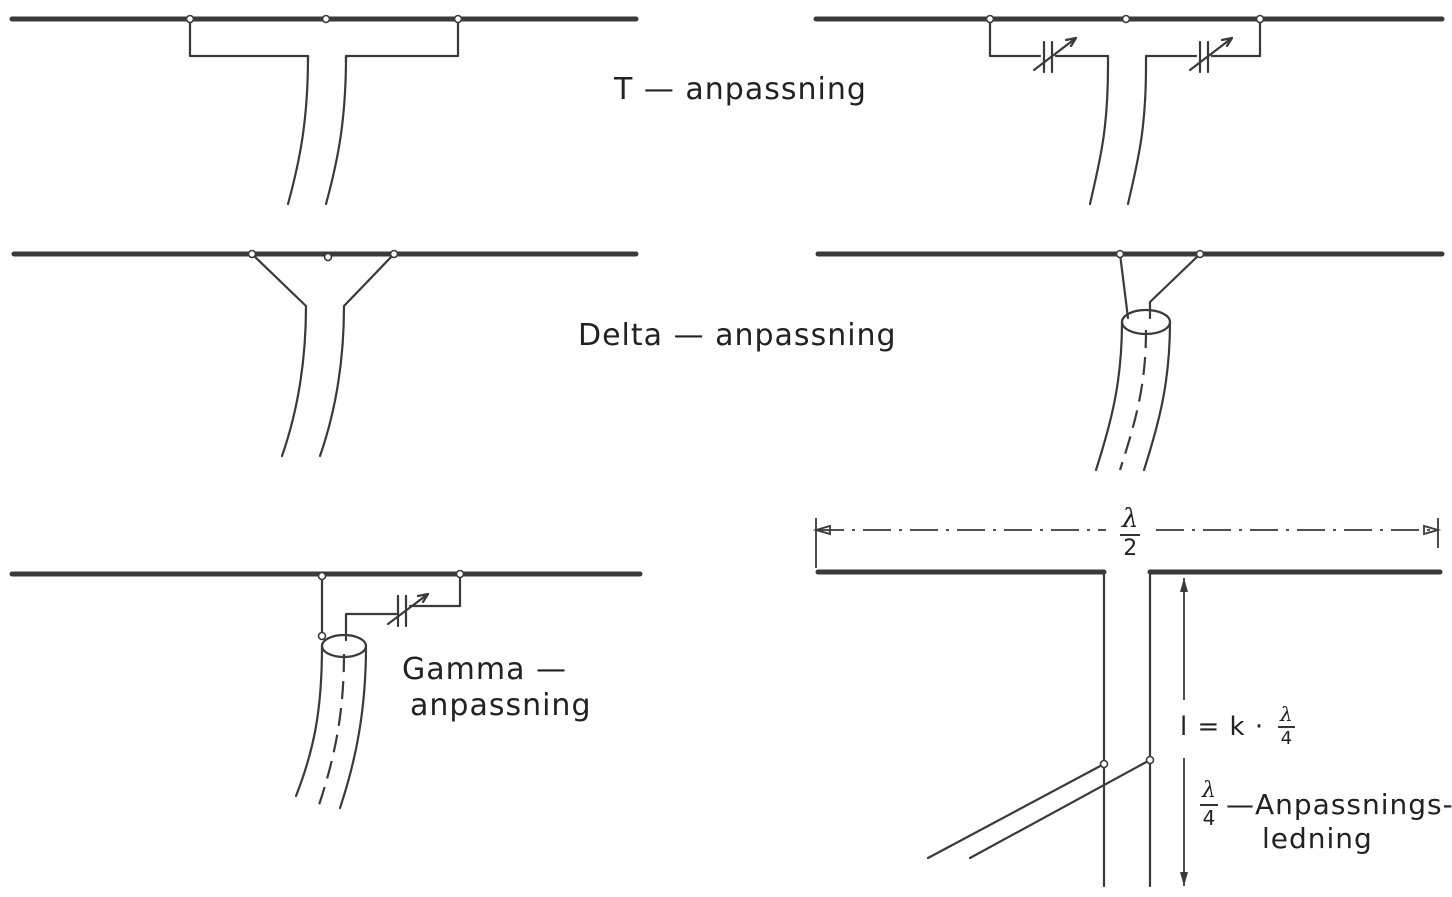 Image resolution: width=1452 pixels, height=897 pixels. What do you see at coordinates (1130, 548) in the screenshot?
I see `half-wave-denominator: 2` at bounding box center [1130, 548].